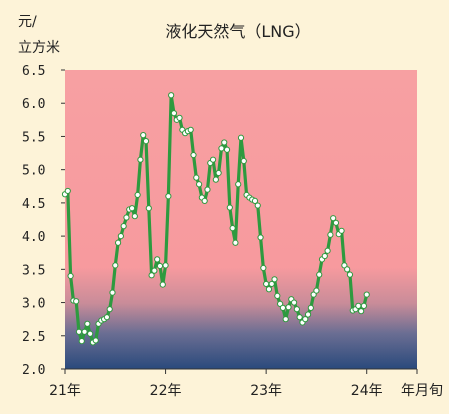 The height and width of the screenshot is (414, 449). I want to click on y-axis-unit-line1: 元/, so click(27, 22).